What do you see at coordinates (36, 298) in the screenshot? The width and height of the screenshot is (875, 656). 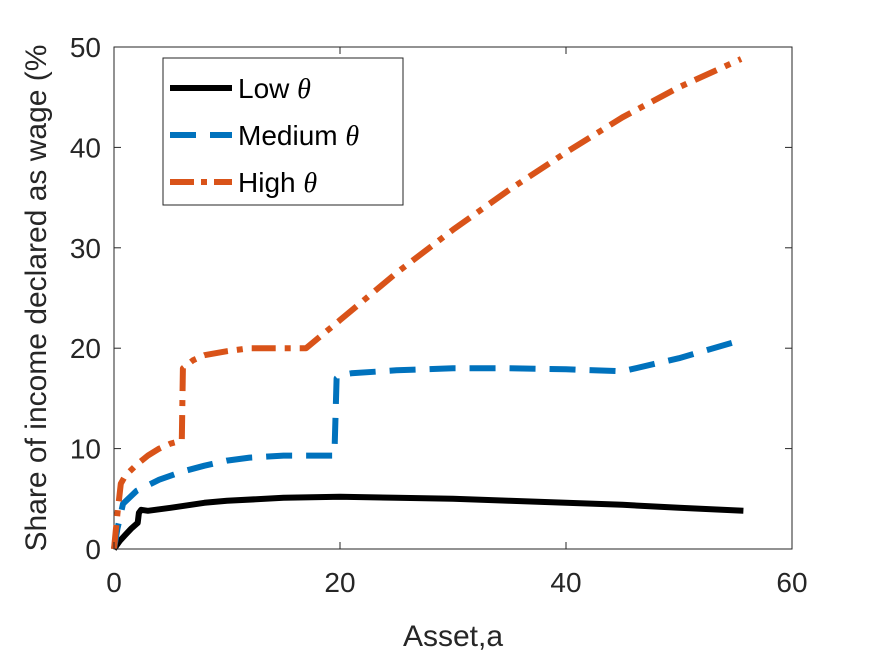 I see `y-axis-title: Share of income declared as wage (%` at bounding box center [36, 298].